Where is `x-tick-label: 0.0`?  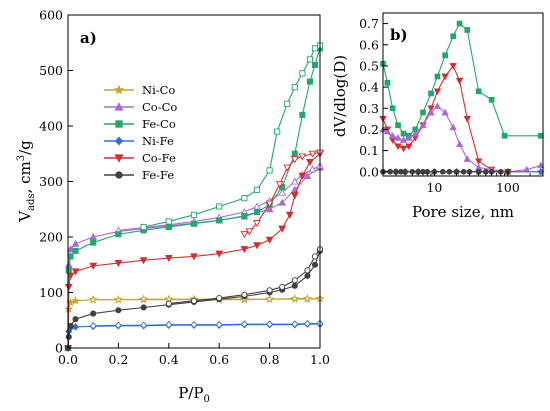 x-tick-label: 0.0 is located at coordinates (68, 359).